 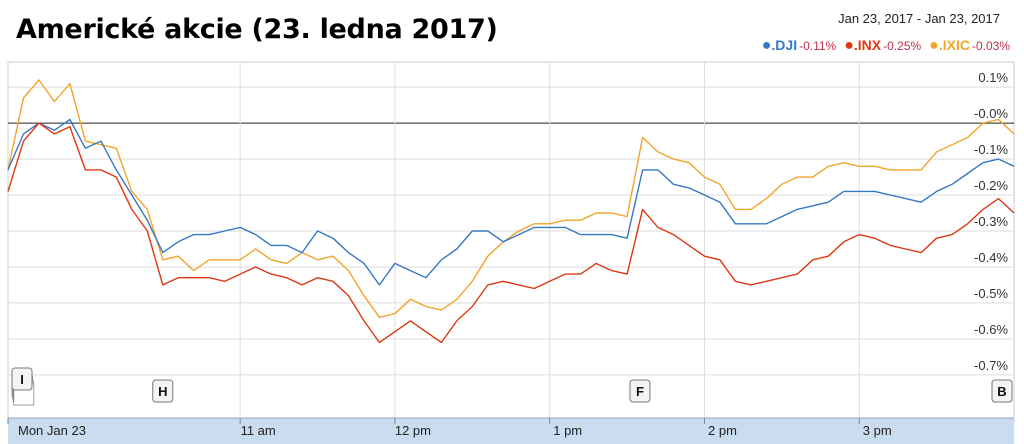 What do you see at coordinates (258, 430) in the screenshot?
I see `x-tick-label: 11 am` at bounding box center [258, 430].